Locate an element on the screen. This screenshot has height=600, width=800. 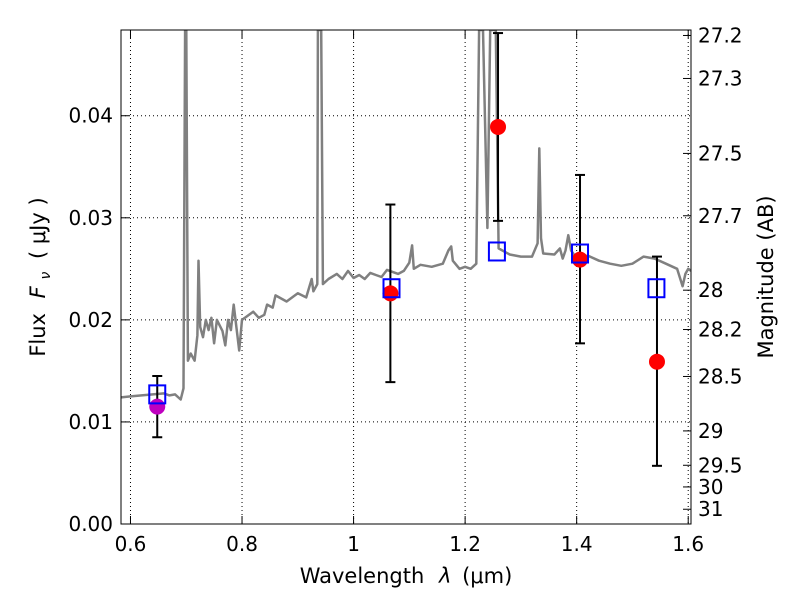
mag-tick-label: 27.7 is located at coordinates (720, 216).